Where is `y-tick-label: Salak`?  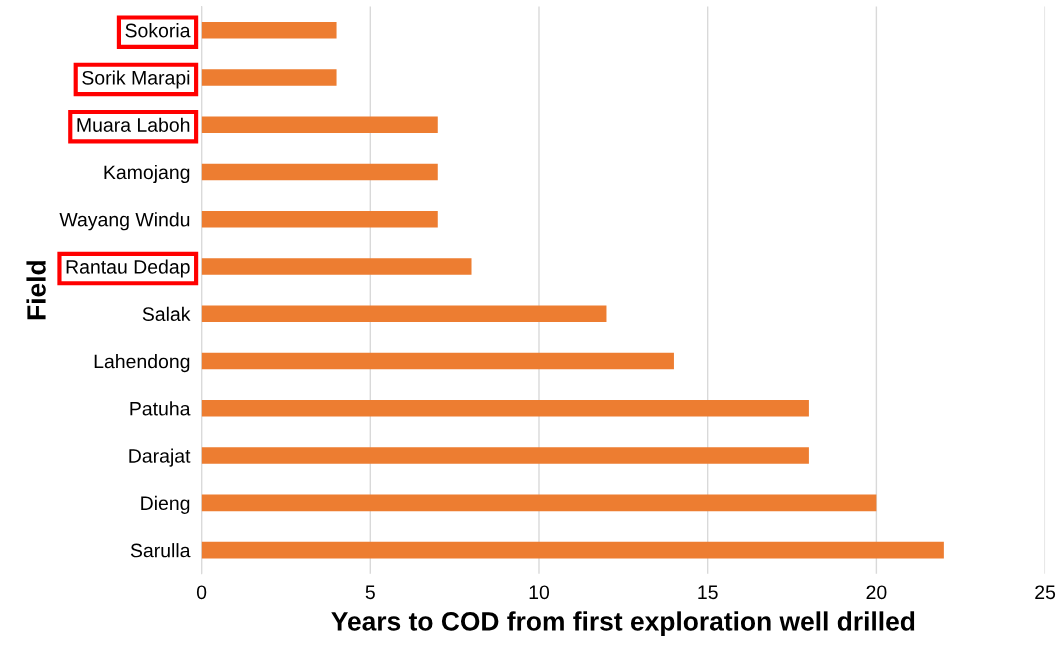 y-tick-label: Salak is located at coordinates (166, 314).